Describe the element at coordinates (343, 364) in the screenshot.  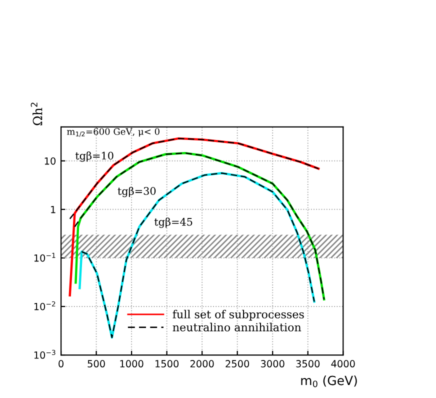
I see `x-tick-label: 4000` at that location.